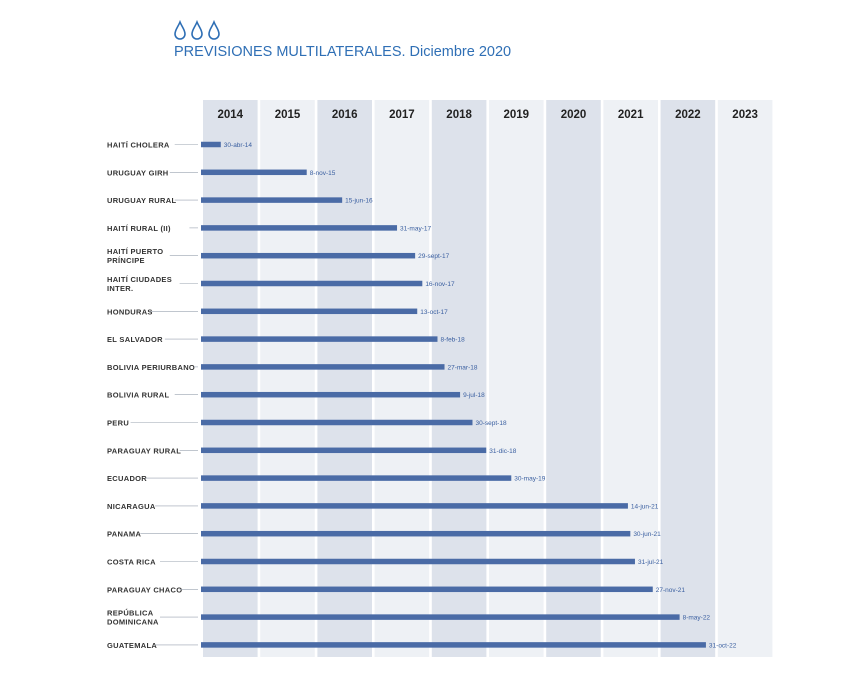 The width and height of the screenshot is (845, 684). Describe the element at coordinates (127, 478) in the screenshot. I see `category-label: ECUADOR` at that location.